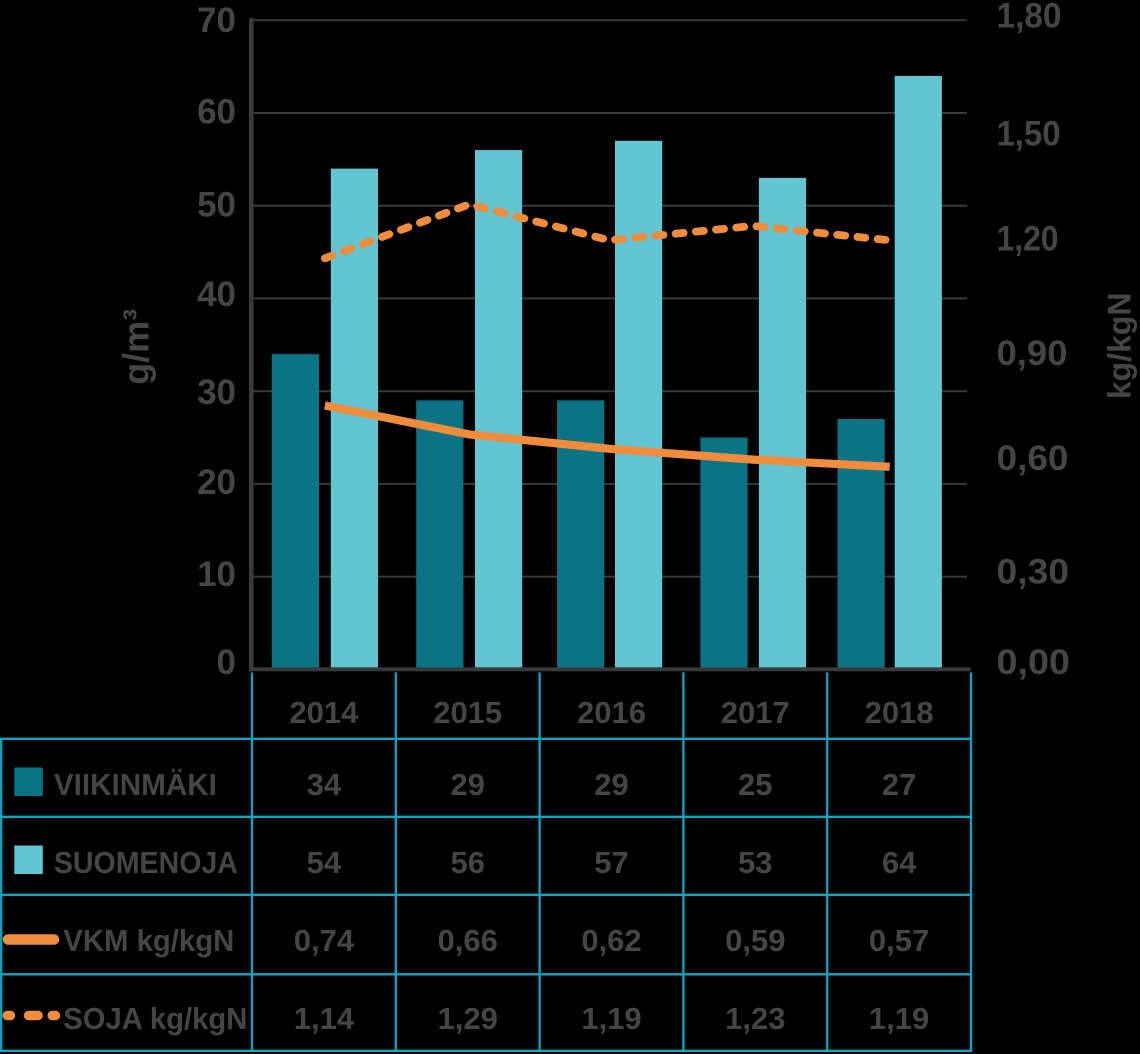 Image resolution: width=1140 pixels, height=1054 pixels. I want to click on svg-text: 10, so click(216, 574).